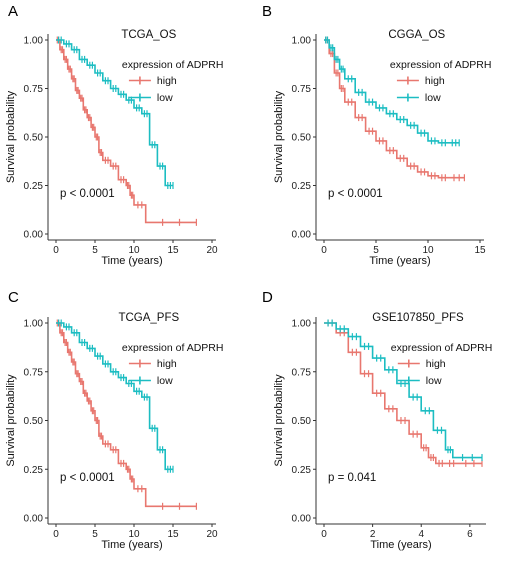 The image size is (506, 564). Describe the element at coordinates (421, 534) in the screenshot. I see `x-tick-label: 4` at that location.